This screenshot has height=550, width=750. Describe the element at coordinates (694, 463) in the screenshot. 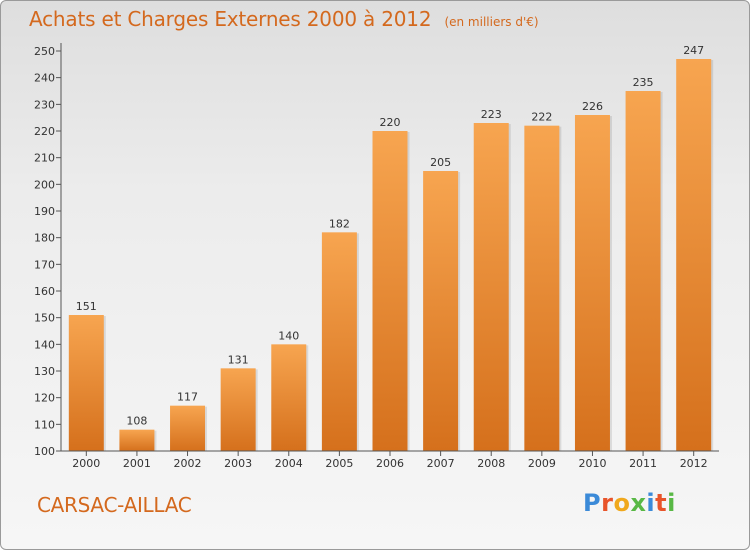

I see `x-tick-label: 2012` at that location.